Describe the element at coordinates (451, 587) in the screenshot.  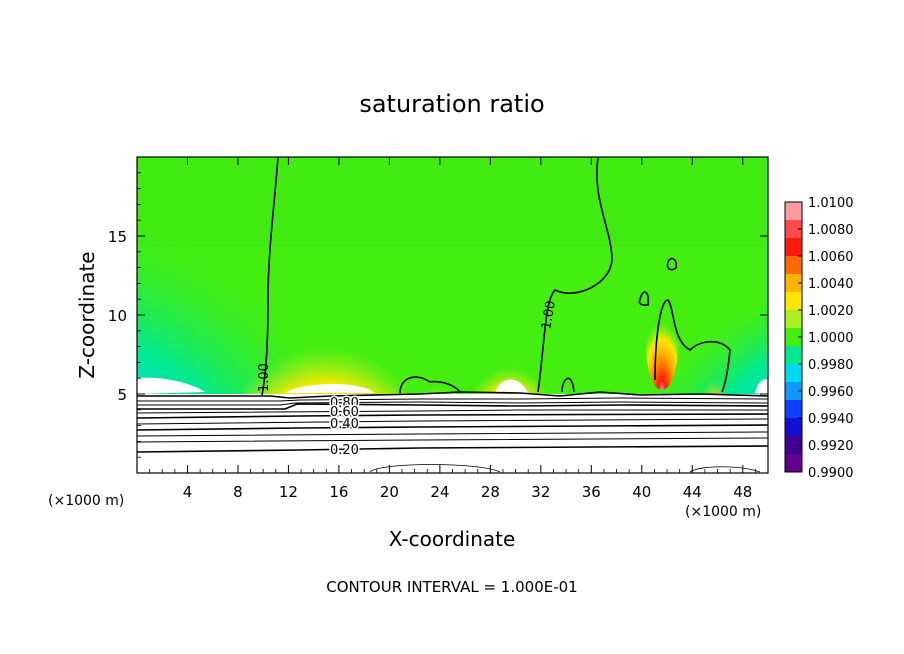
I see `contour-interval-note: CONTOUR INTERVAL = 1.000E-01` at that location.